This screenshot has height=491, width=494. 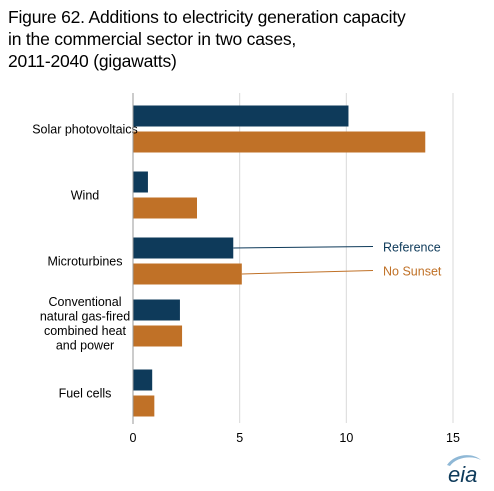 What do you see at coordinates (85, 196) in the screenshot?
I see `category-label: Wind` at bounding box center [85, 196].